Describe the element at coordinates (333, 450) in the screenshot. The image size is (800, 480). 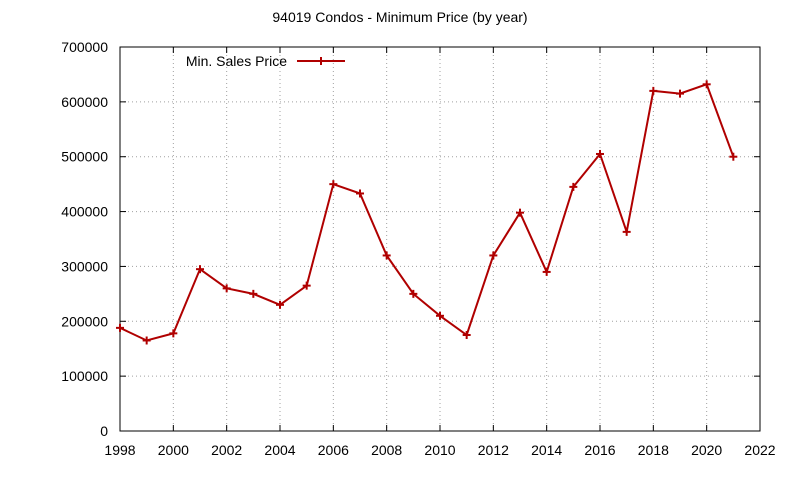
I see `x-tick-label: 2006` at that location.